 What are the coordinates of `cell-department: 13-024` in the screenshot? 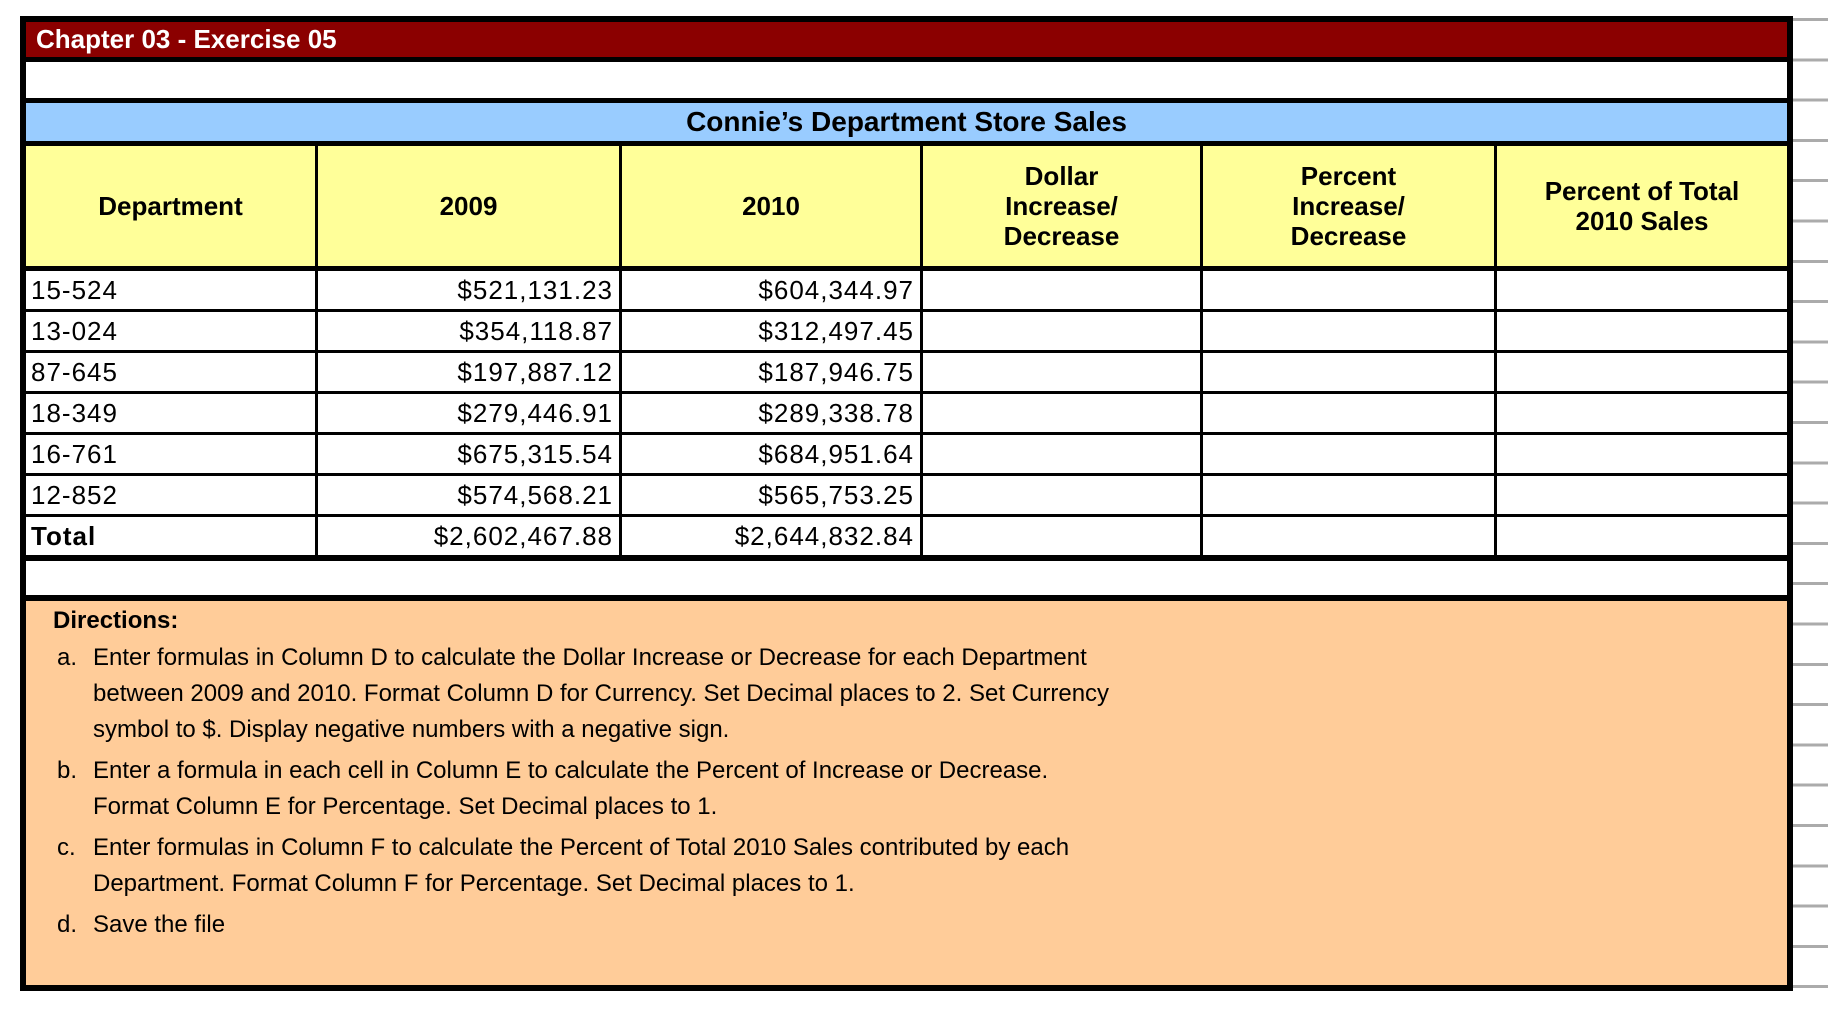 It's located at (172, 331).